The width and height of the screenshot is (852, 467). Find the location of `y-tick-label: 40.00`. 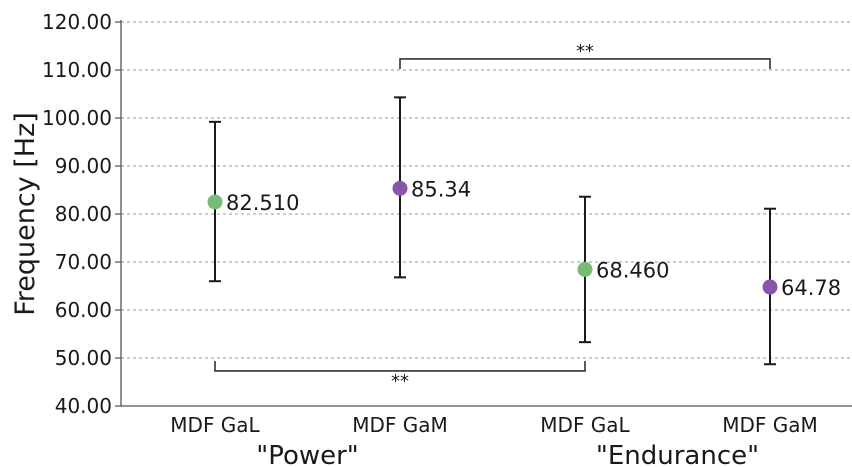

y-tick-label: 40.00 is located at coordinates (83, 406).